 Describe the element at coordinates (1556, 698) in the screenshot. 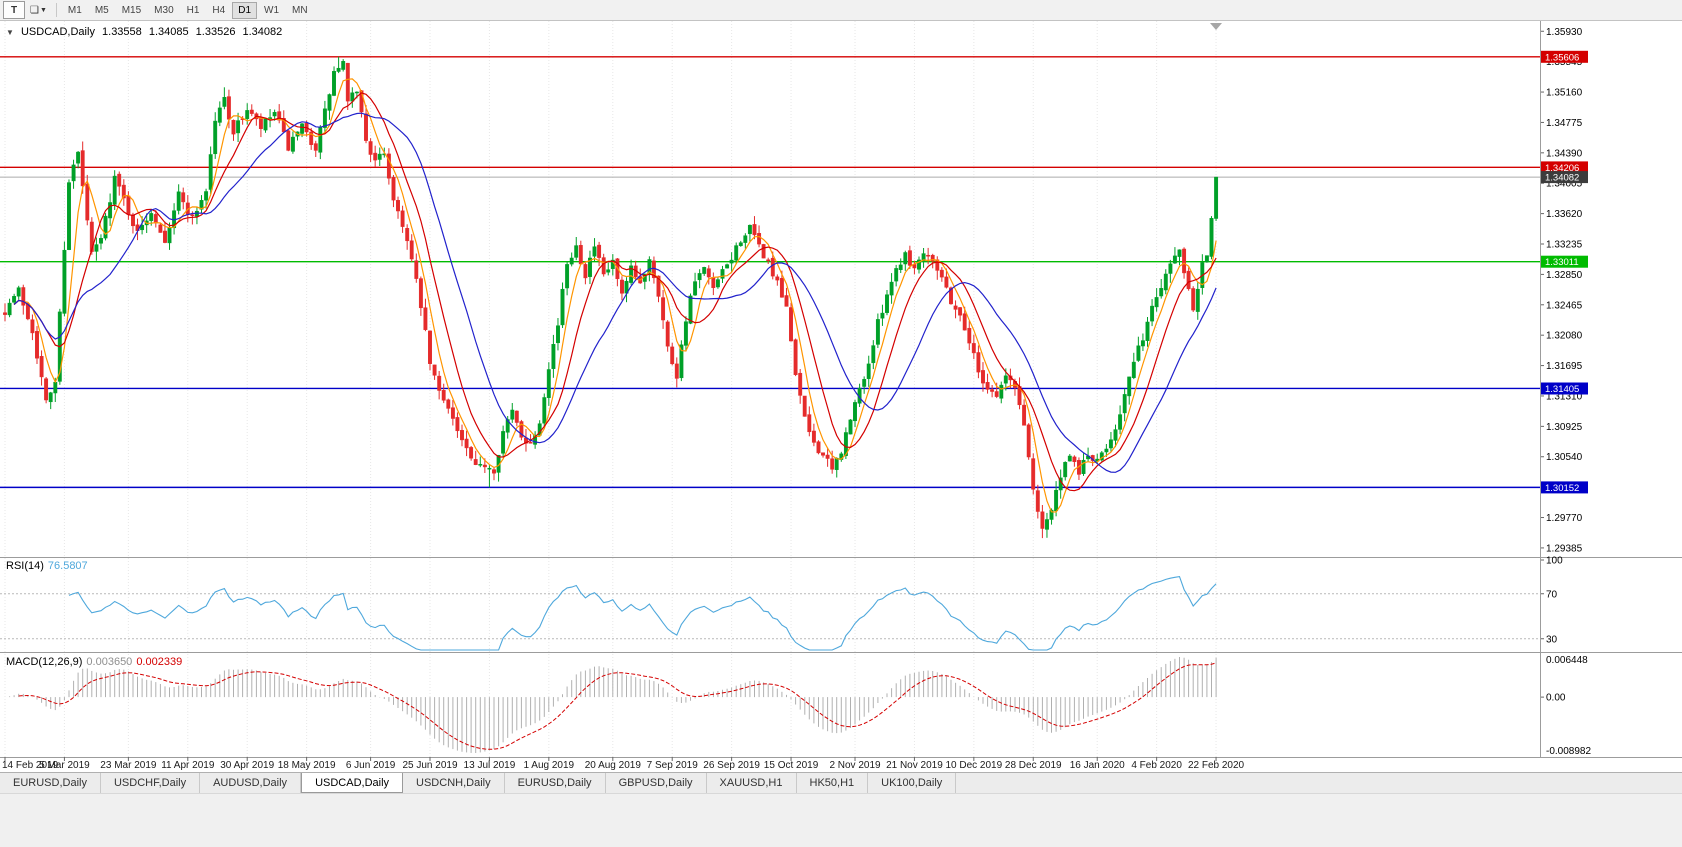

I see `svg-text: 0.00` at that location.